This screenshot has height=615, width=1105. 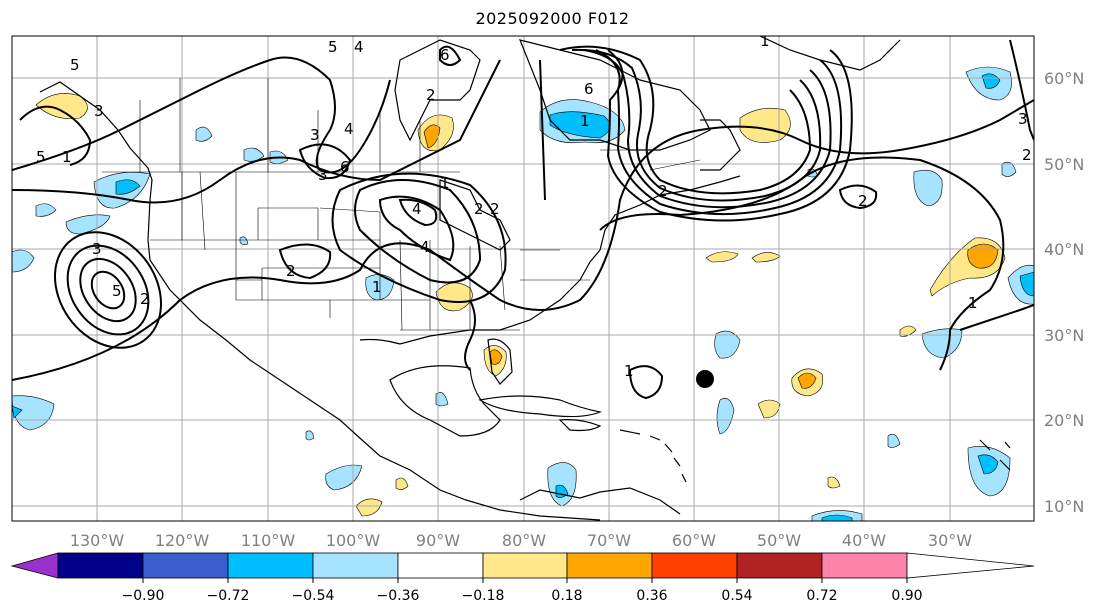 What do you see at coordinates (525, 580) in the screenshot?
I see `colorbar-ticks` at bounding box center [525, 580].